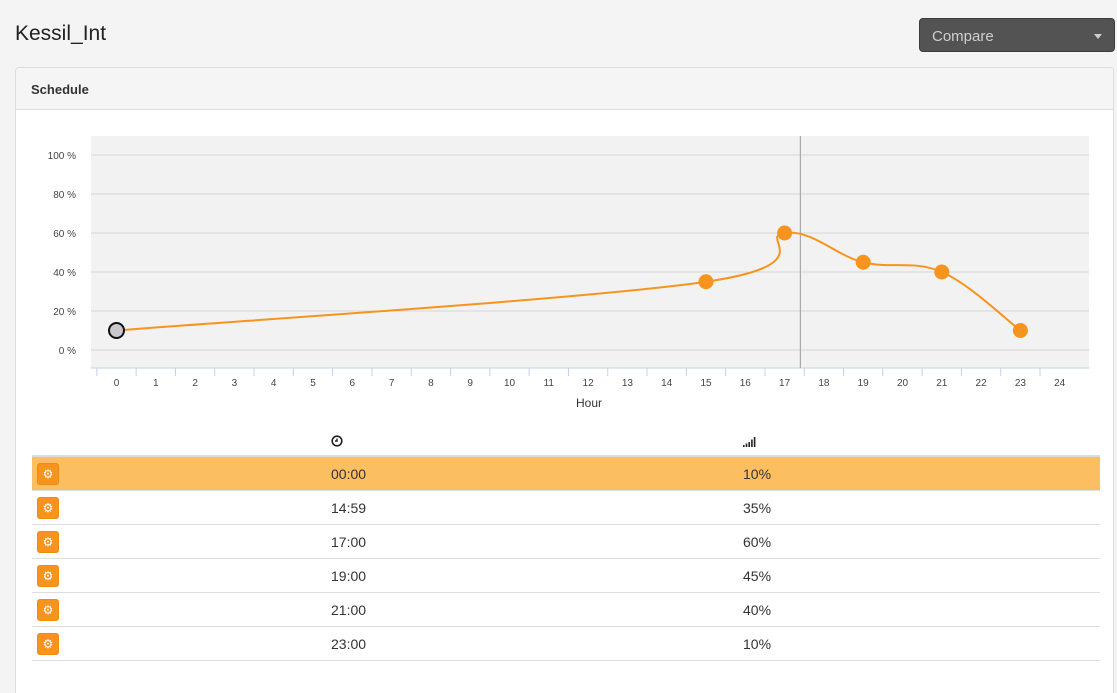 The width and height of the screenshot is (1117, 693). I want to click on row-time: 17:00, so click(349, 541).